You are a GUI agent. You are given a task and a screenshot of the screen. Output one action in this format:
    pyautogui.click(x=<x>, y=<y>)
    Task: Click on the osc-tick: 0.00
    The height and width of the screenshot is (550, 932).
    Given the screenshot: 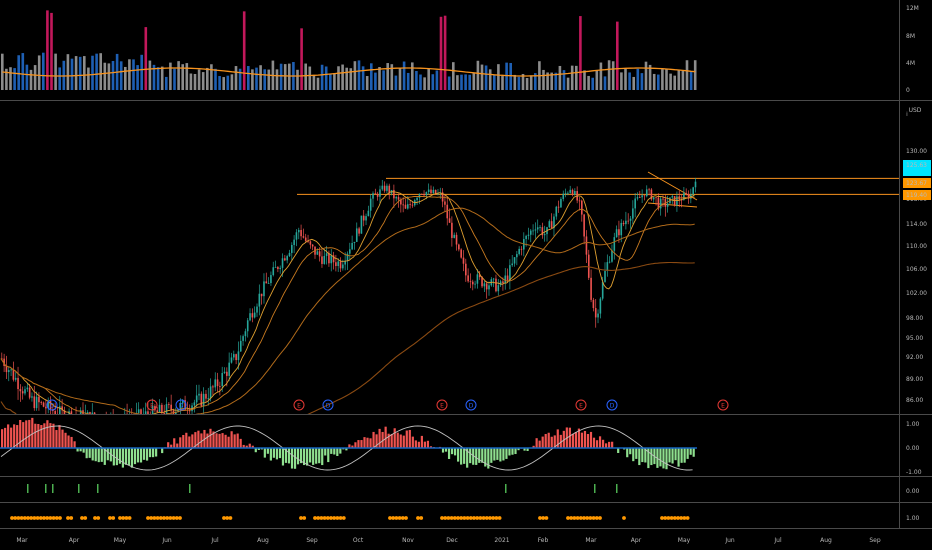 What is the action you would take?
    pyautogui.click(x=913, y=448)
    